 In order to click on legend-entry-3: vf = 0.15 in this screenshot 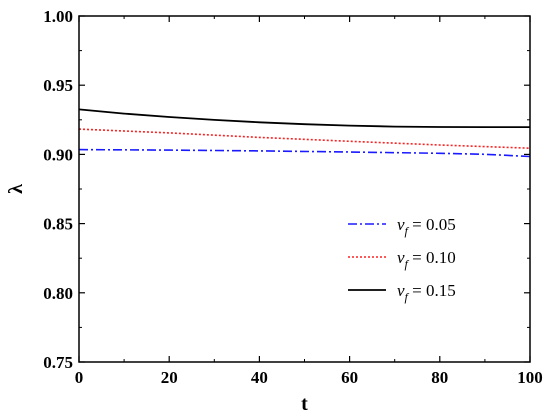, I will do `click(426, 292)`.